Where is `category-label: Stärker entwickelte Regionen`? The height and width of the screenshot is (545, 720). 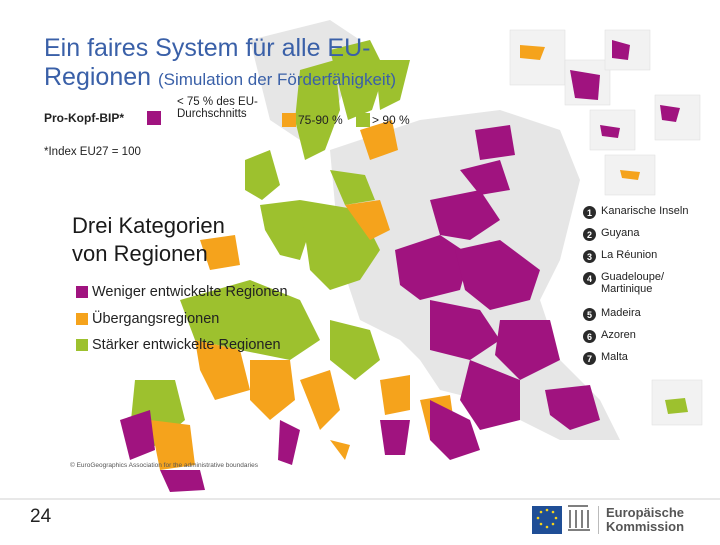 category-label: Stärker entwickelte Regionen is located at coordinates (186, 345).